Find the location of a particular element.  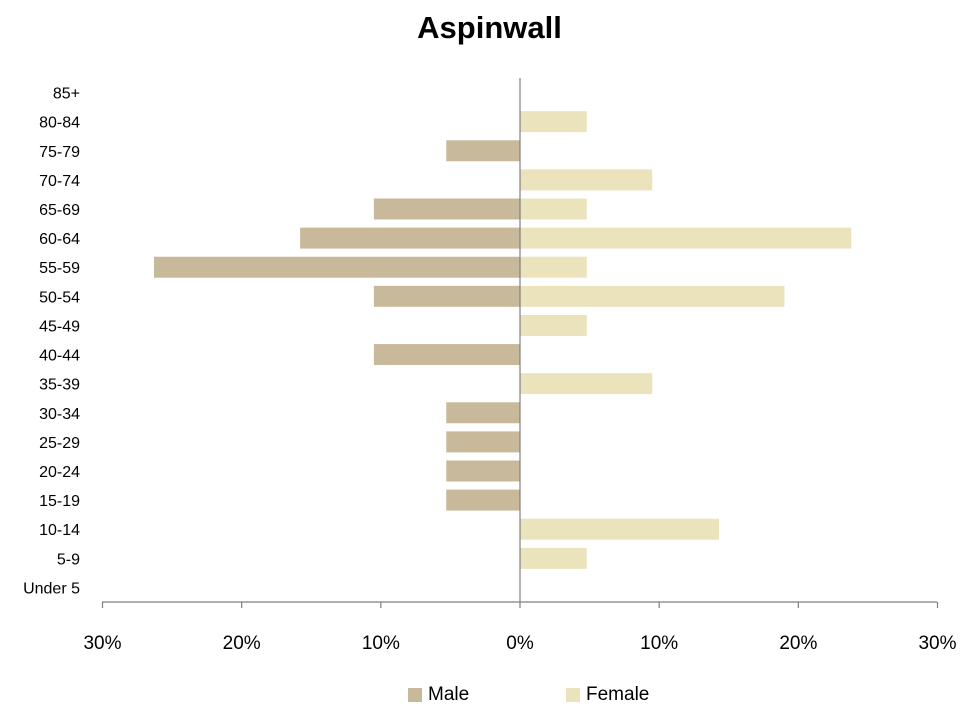

legend-item-male: Male is located at coordinates (438, 695).